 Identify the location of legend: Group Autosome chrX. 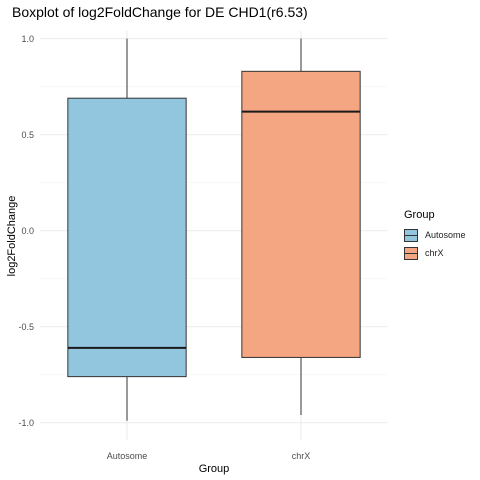
(435, 235).